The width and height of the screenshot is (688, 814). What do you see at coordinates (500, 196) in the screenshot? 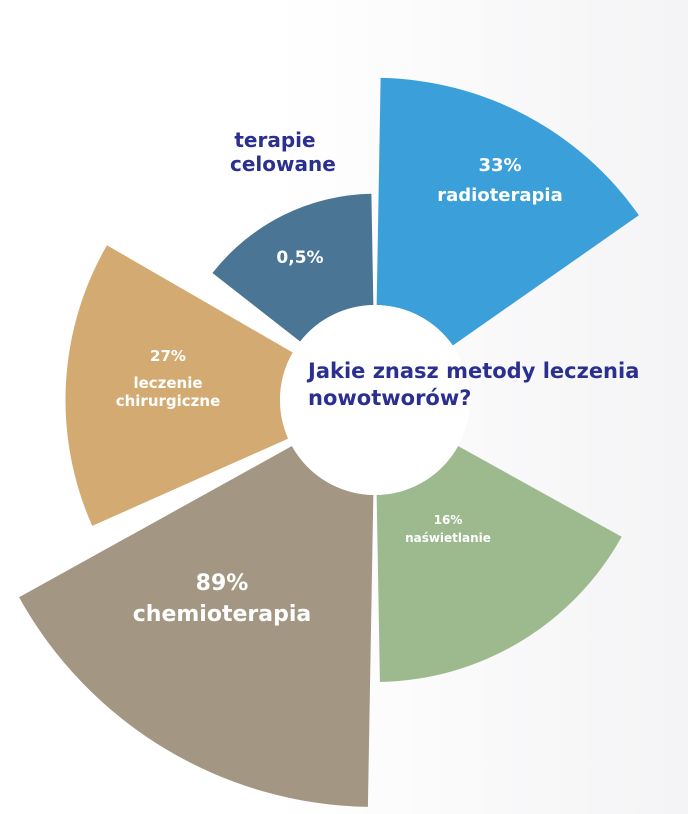
I see `category-label: radioterapia` at bounding box center [500, 196].